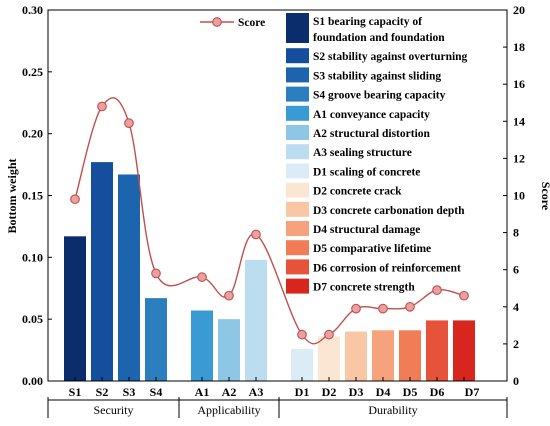 The width and height of the screenshot is (550, 426). What do you see at coordinates (362, 153) in the screenshot?
I see `legend-entry-text: A3 sealing structure` at bounding box center [362, 153].